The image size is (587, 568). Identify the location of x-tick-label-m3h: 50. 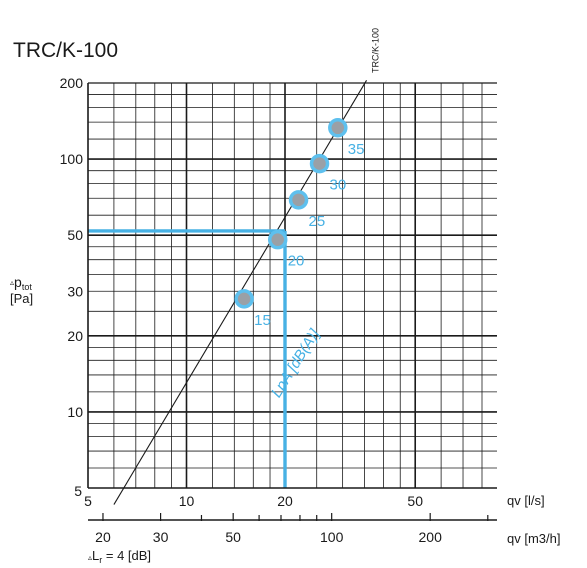
(233, 537).